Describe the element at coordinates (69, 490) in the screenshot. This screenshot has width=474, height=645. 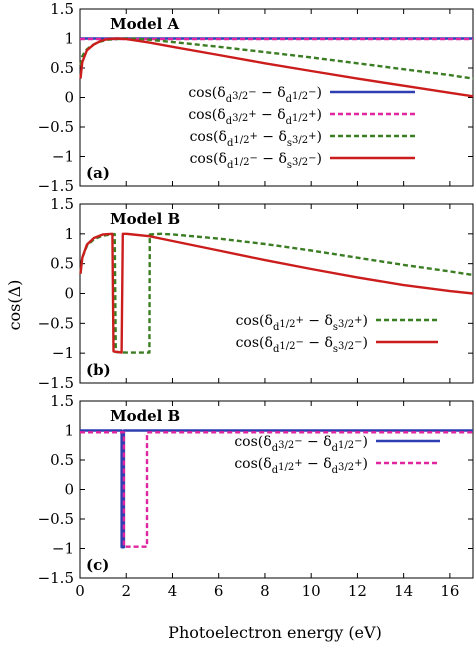
I see `y-tick-label: 0` at that location.